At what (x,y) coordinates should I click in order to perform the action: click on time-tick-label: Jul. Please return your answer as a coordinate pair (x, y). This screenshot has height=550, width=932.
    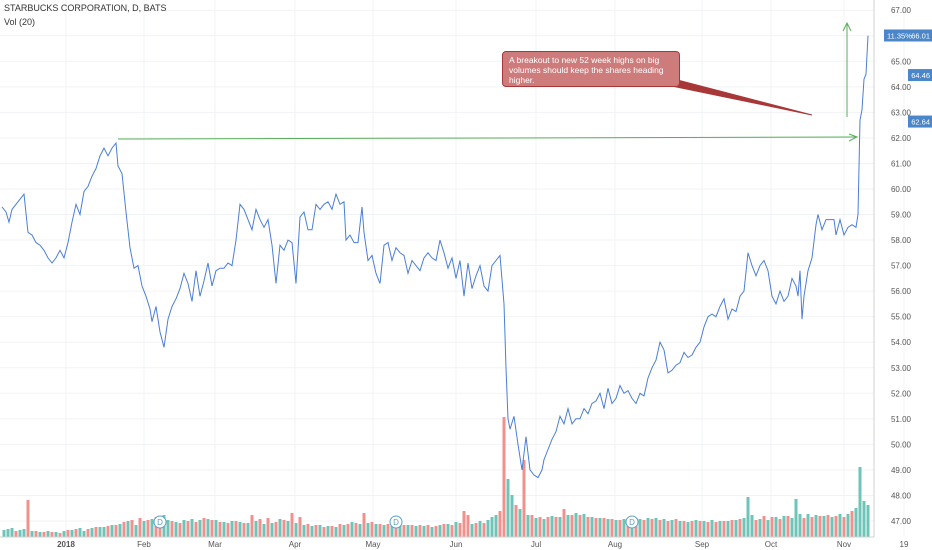
    Looking at the image, I should click on (536, 544).